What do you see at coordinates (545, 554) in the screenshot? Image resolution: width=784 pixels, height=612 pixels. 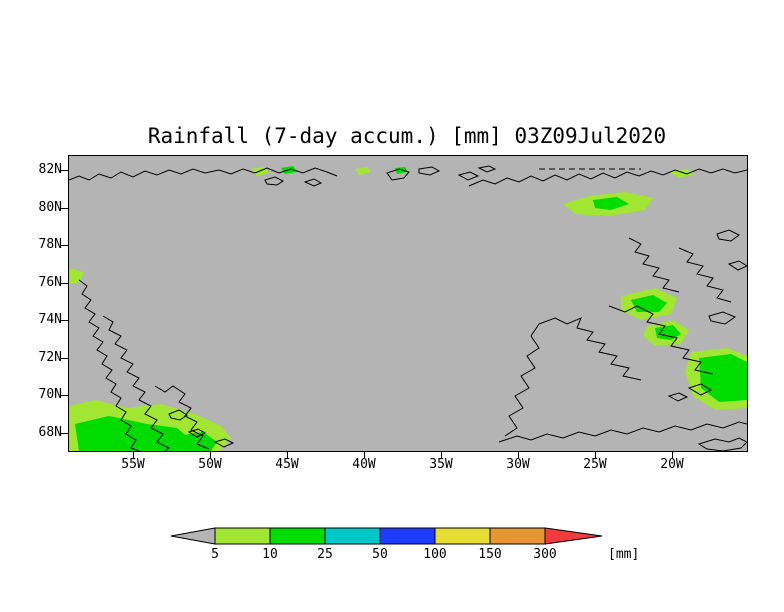 I see `colorbar-tick-label: 300` at bounding box center [545, 554].